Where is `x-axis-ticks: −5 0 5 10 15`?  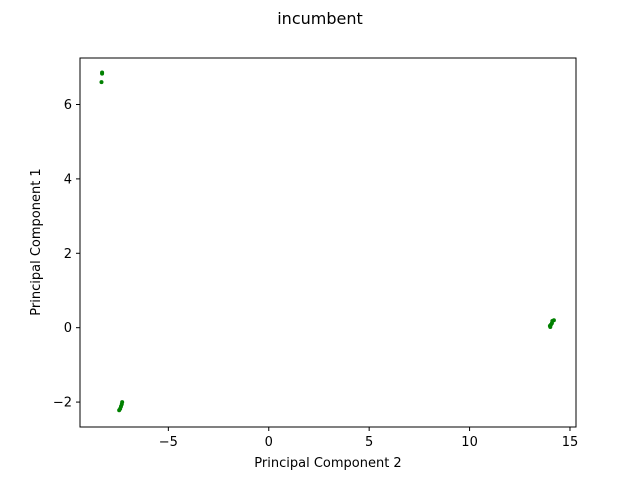
x-axis-ticks: −5 0 5 10 15 is located at coordinates (368, 438).